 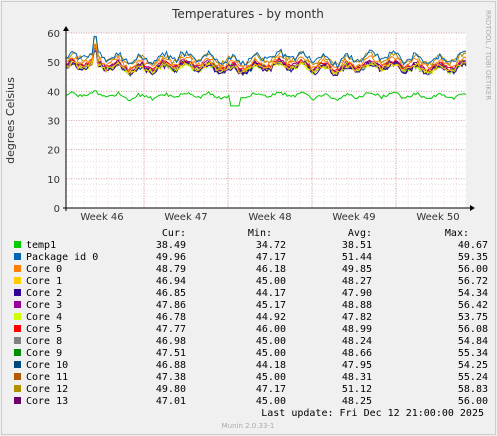 What do you see at coordinates (357, 257) in the screenshot?
I see `legend-avg-value: 51.44` at bounding box center [357, 257].